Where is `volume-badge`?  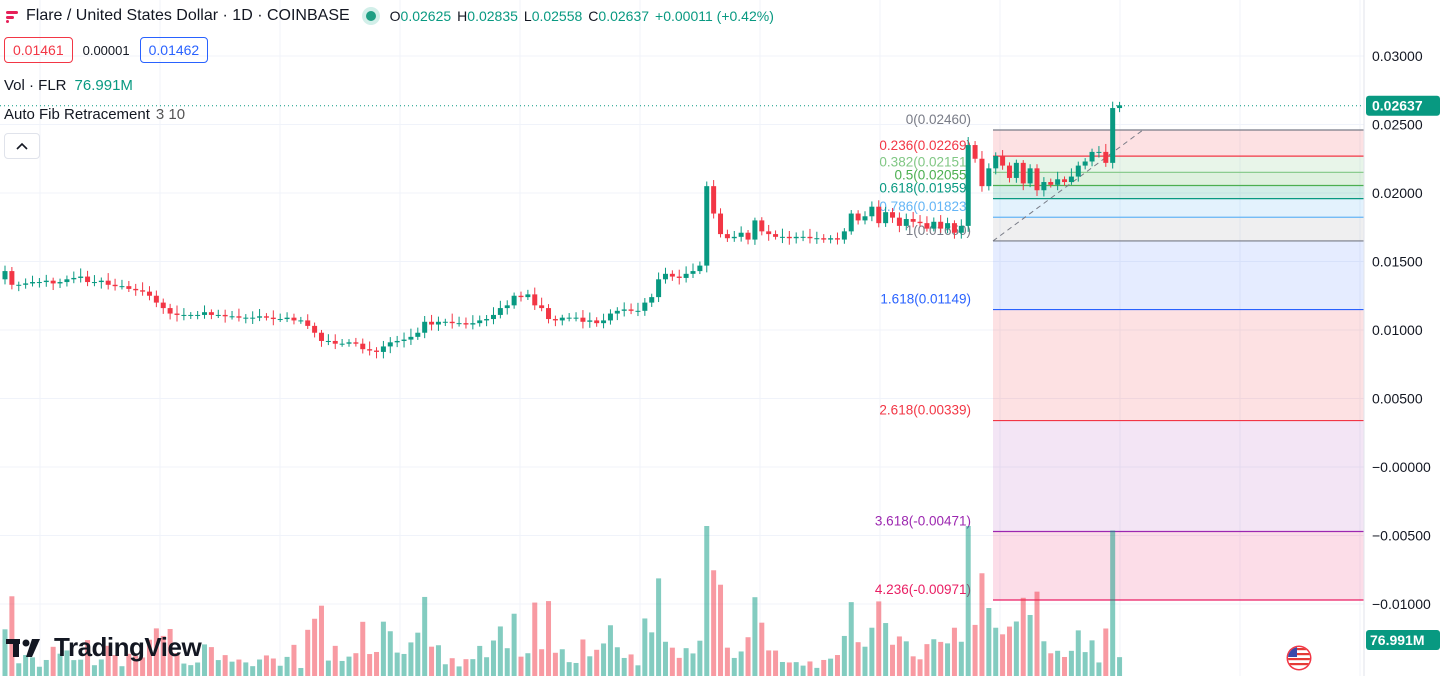 volume-badge is located at coordinates (1403, 640).